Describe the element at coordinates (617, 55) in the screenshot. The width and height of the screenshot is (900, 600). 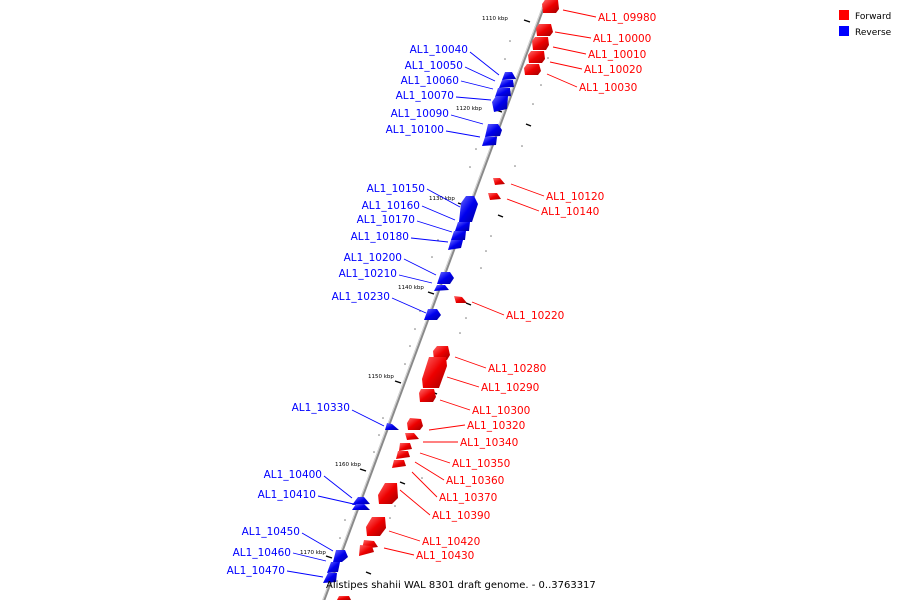
I see `forward-gene-label: AL1_10010` at that location.